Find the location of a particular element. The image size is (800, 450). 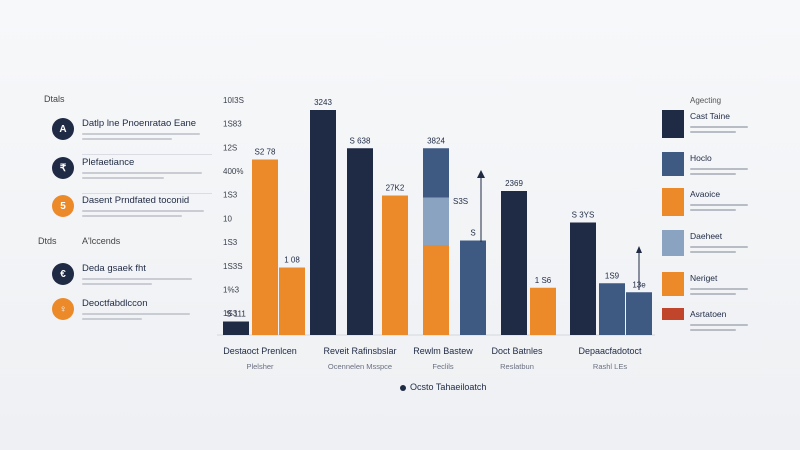

y-tick-label: 400% is located at coordinates (233, 171).